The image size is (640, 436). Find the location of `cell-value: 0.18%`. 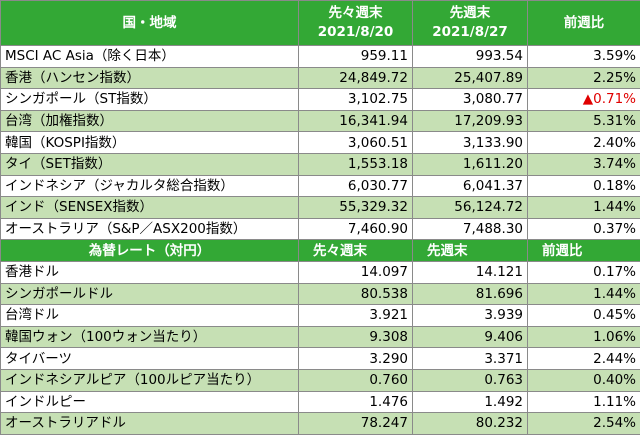

cell-value: 0.18% is located at coordinates (583, 186).